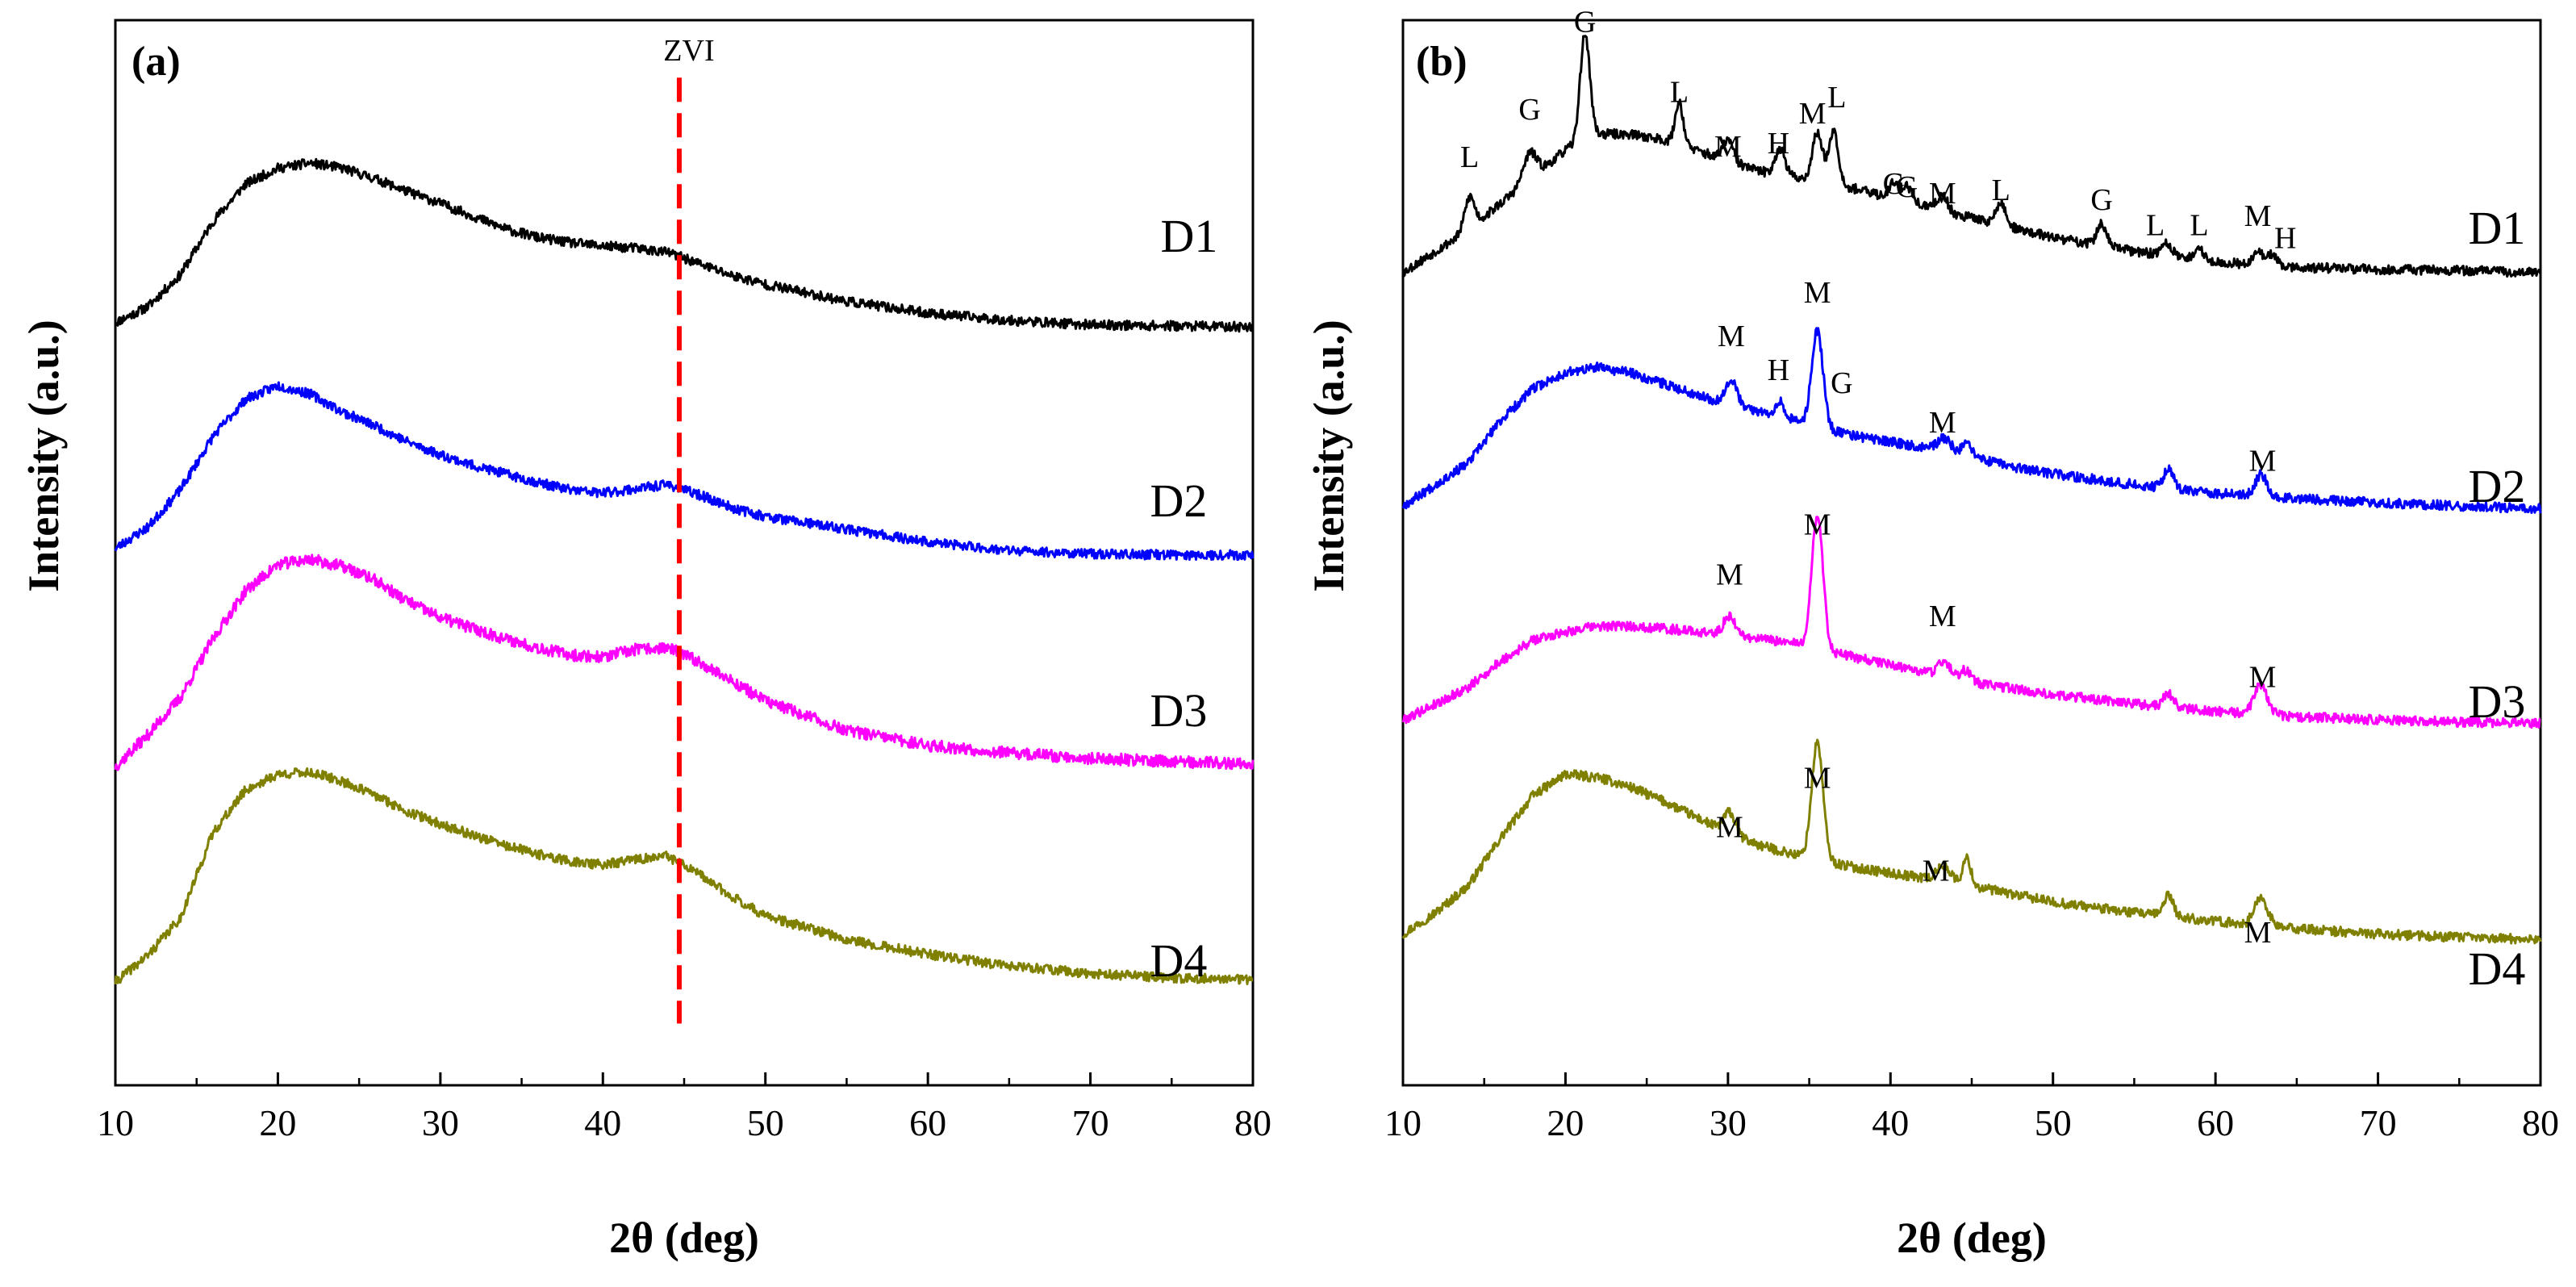 The height and width of the screenshot is (1287, 2576). What do you see at coordinates (43, 456) in the screenshot?
I see `panel-a-y-axis-title: Intensity (a.u.)` at bounding box center [43, 456].